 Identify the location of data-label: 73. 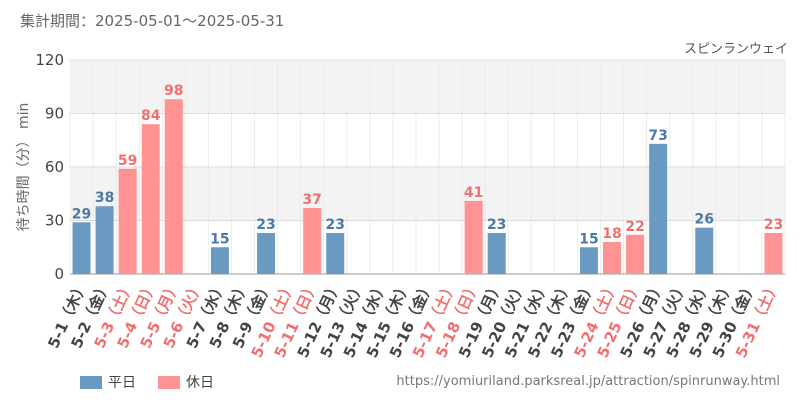
(657, 136).